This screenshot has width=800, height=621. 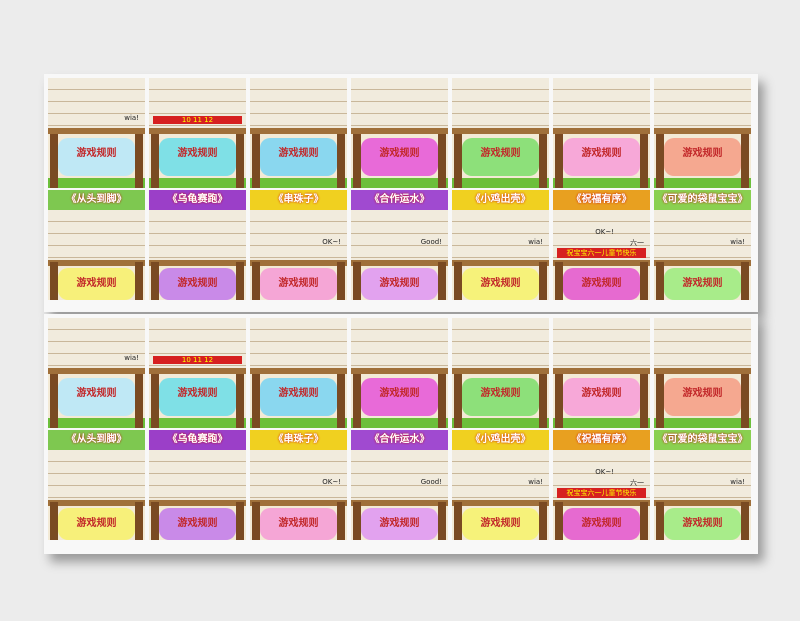 I want to click on card: 《可爱的袋鼠宝宝》 游戏规则 wia!, so click(x=702, y=245).